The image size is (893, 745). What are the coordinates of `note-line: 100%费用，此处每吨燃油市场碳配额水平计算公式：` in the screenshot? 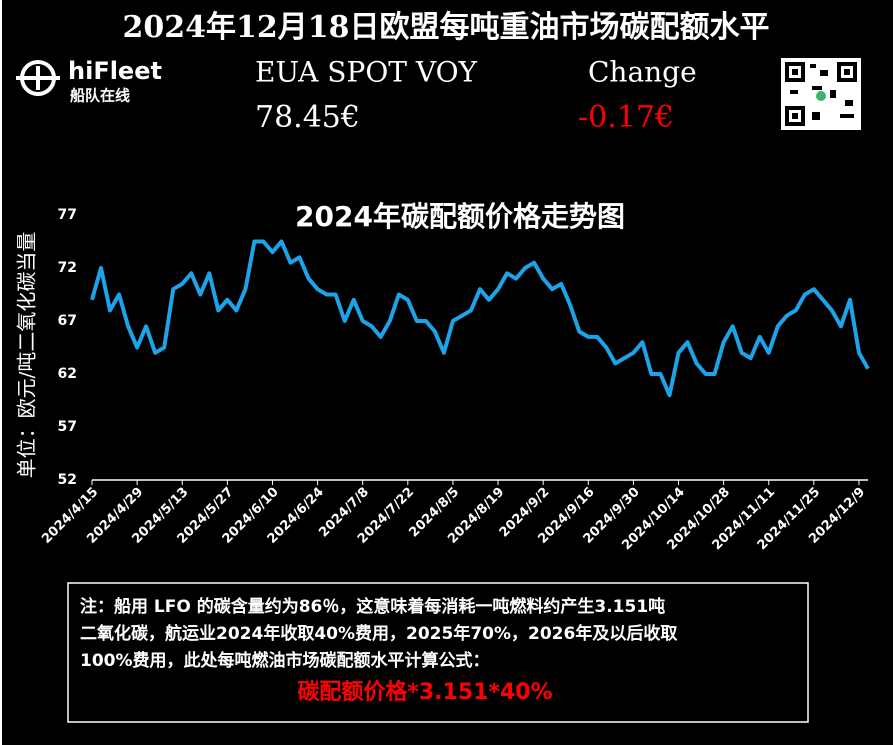 It's located at (285, 660).